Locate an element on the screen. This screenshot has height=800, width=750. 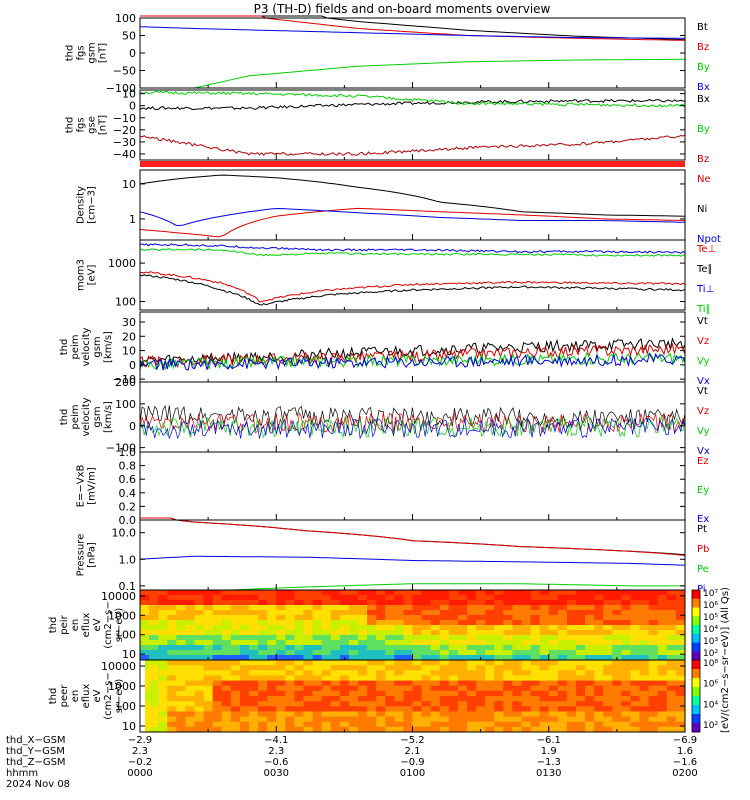
y-tick-label: −100 is located at coordinates (121, 448).